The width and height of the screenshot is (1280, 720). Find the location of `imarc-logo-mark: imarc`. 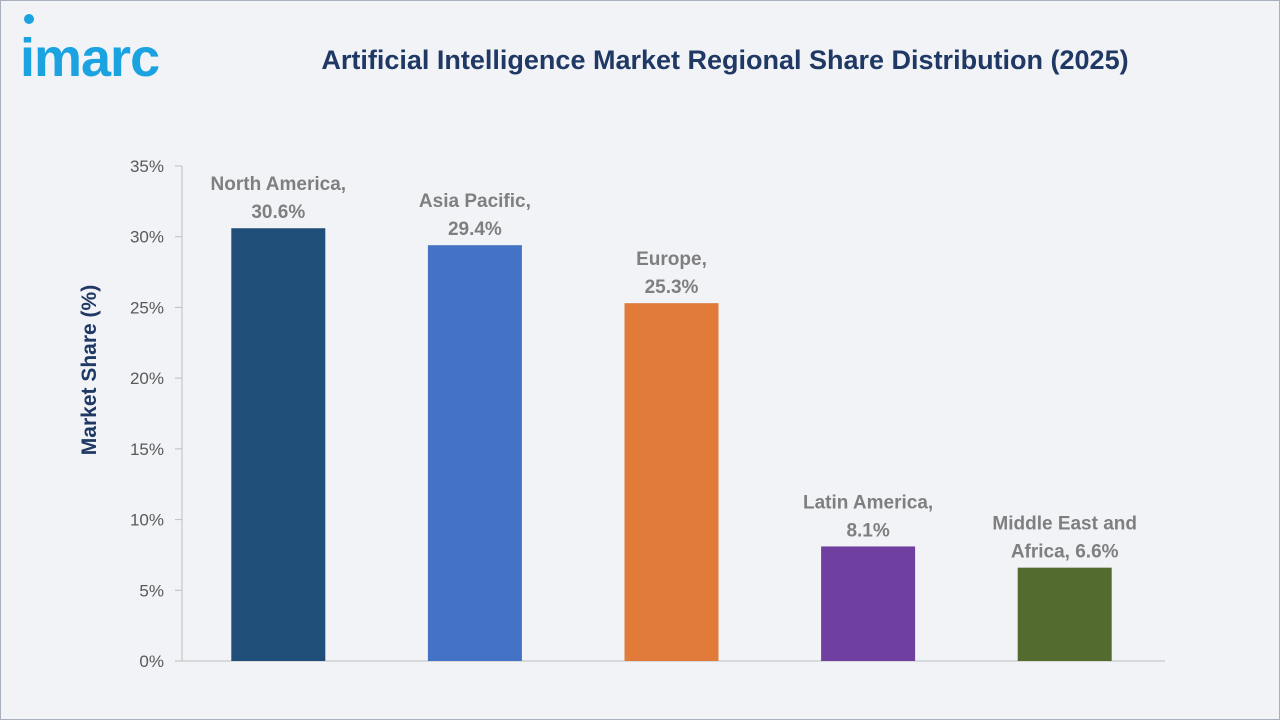

imarc-logo-mark: imarc is located at coordinates (90, 49).